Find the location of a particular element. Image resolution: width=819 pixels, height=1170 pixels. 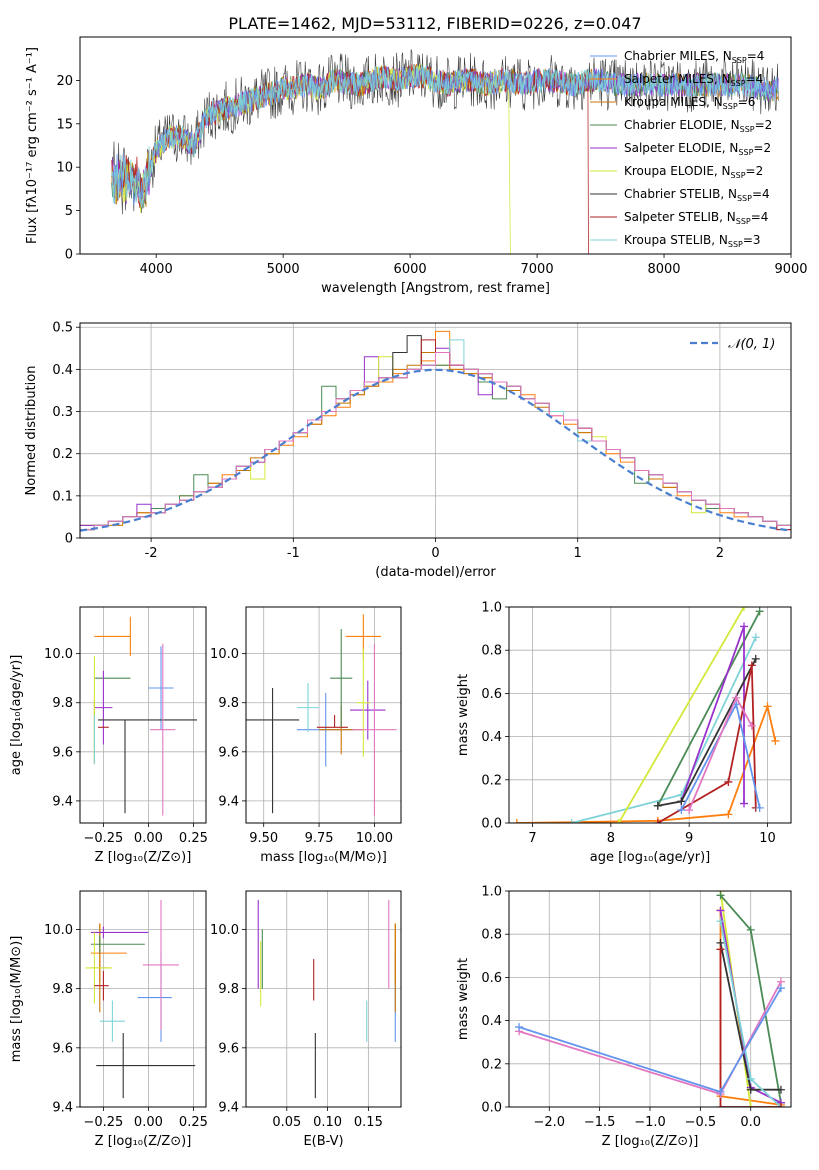

panel-6: 0.05 0.10 0.15 9.4 9.6 9.8 10.0 E(B-V) is located at coordinates (306, 1019).